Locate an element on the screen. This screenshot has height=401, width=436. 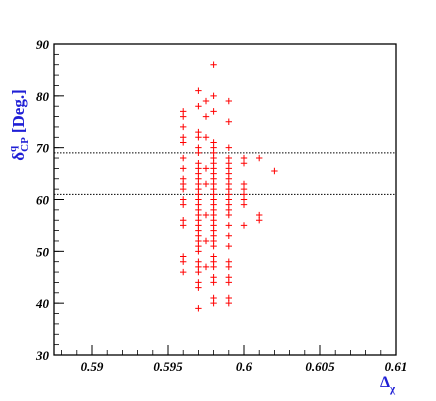
x-tick-label: 0.595 is located at coordinates (168, 366).